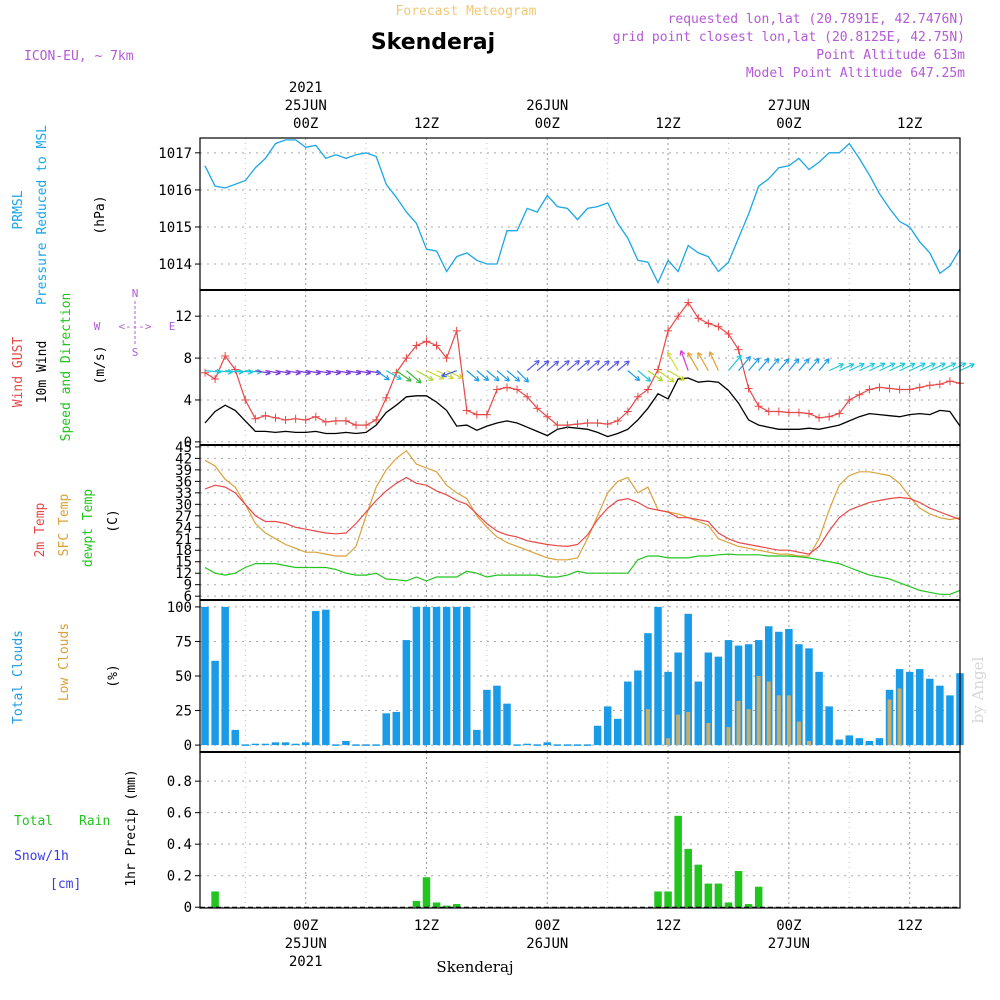 This screenshot has height=1000, width=1000. I want to click on time-label-bottom: 00Z, so click(788, 926).